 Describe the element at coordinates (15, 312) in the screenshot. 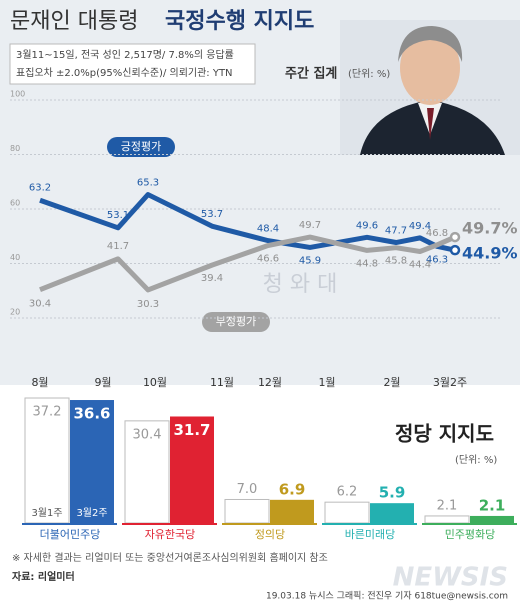

I see `y-tick-label: 20` at that location.